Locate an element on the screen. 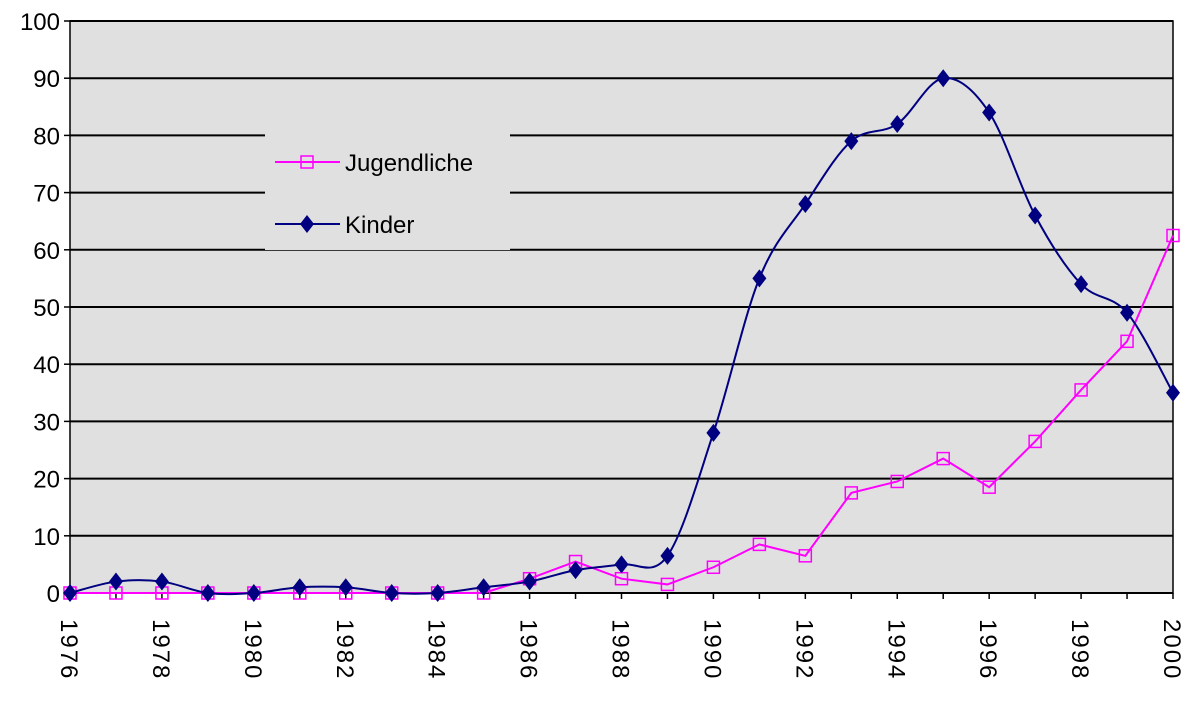 The width and height of the screenshot is (1185, 702). y-tick-label: 90 is located at coordinates (46, 79).